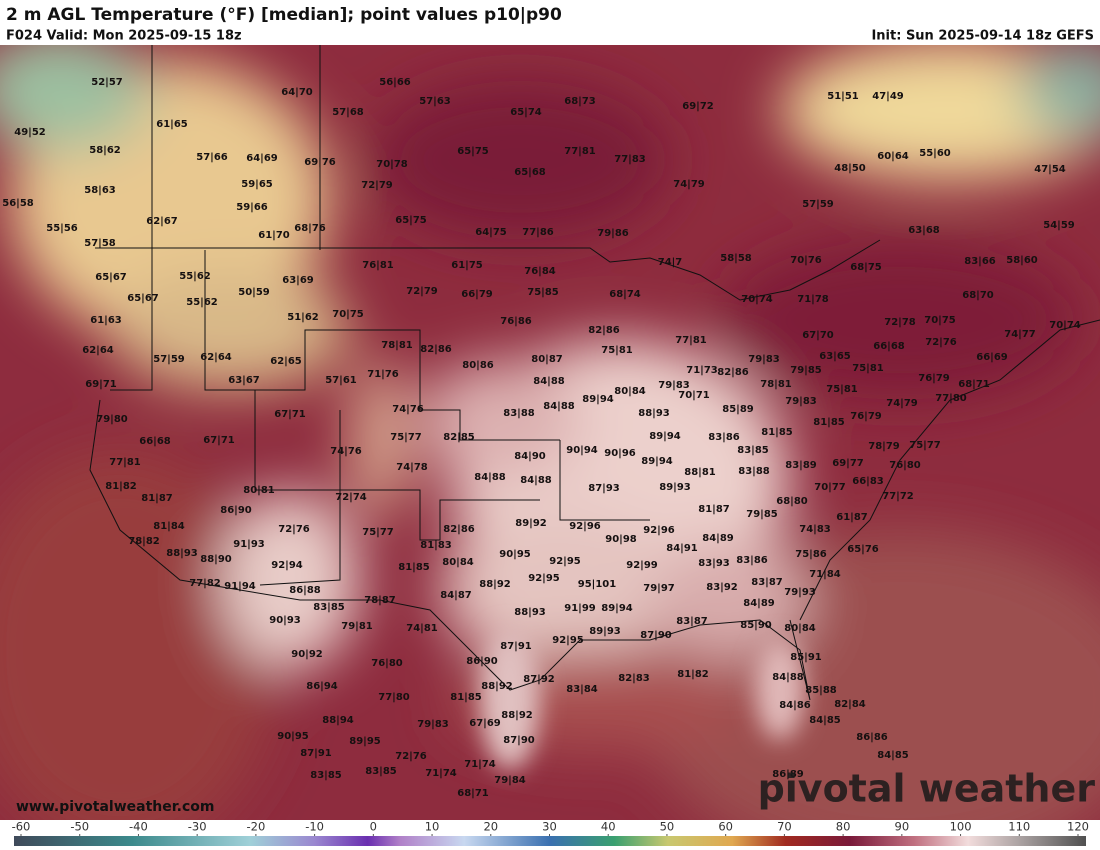 The height and width of the screenshot is (850, 1100). Describe the element at coordinates (373, 827) in the screenshot. I see `colorbar-tick-label: 0` at that location.